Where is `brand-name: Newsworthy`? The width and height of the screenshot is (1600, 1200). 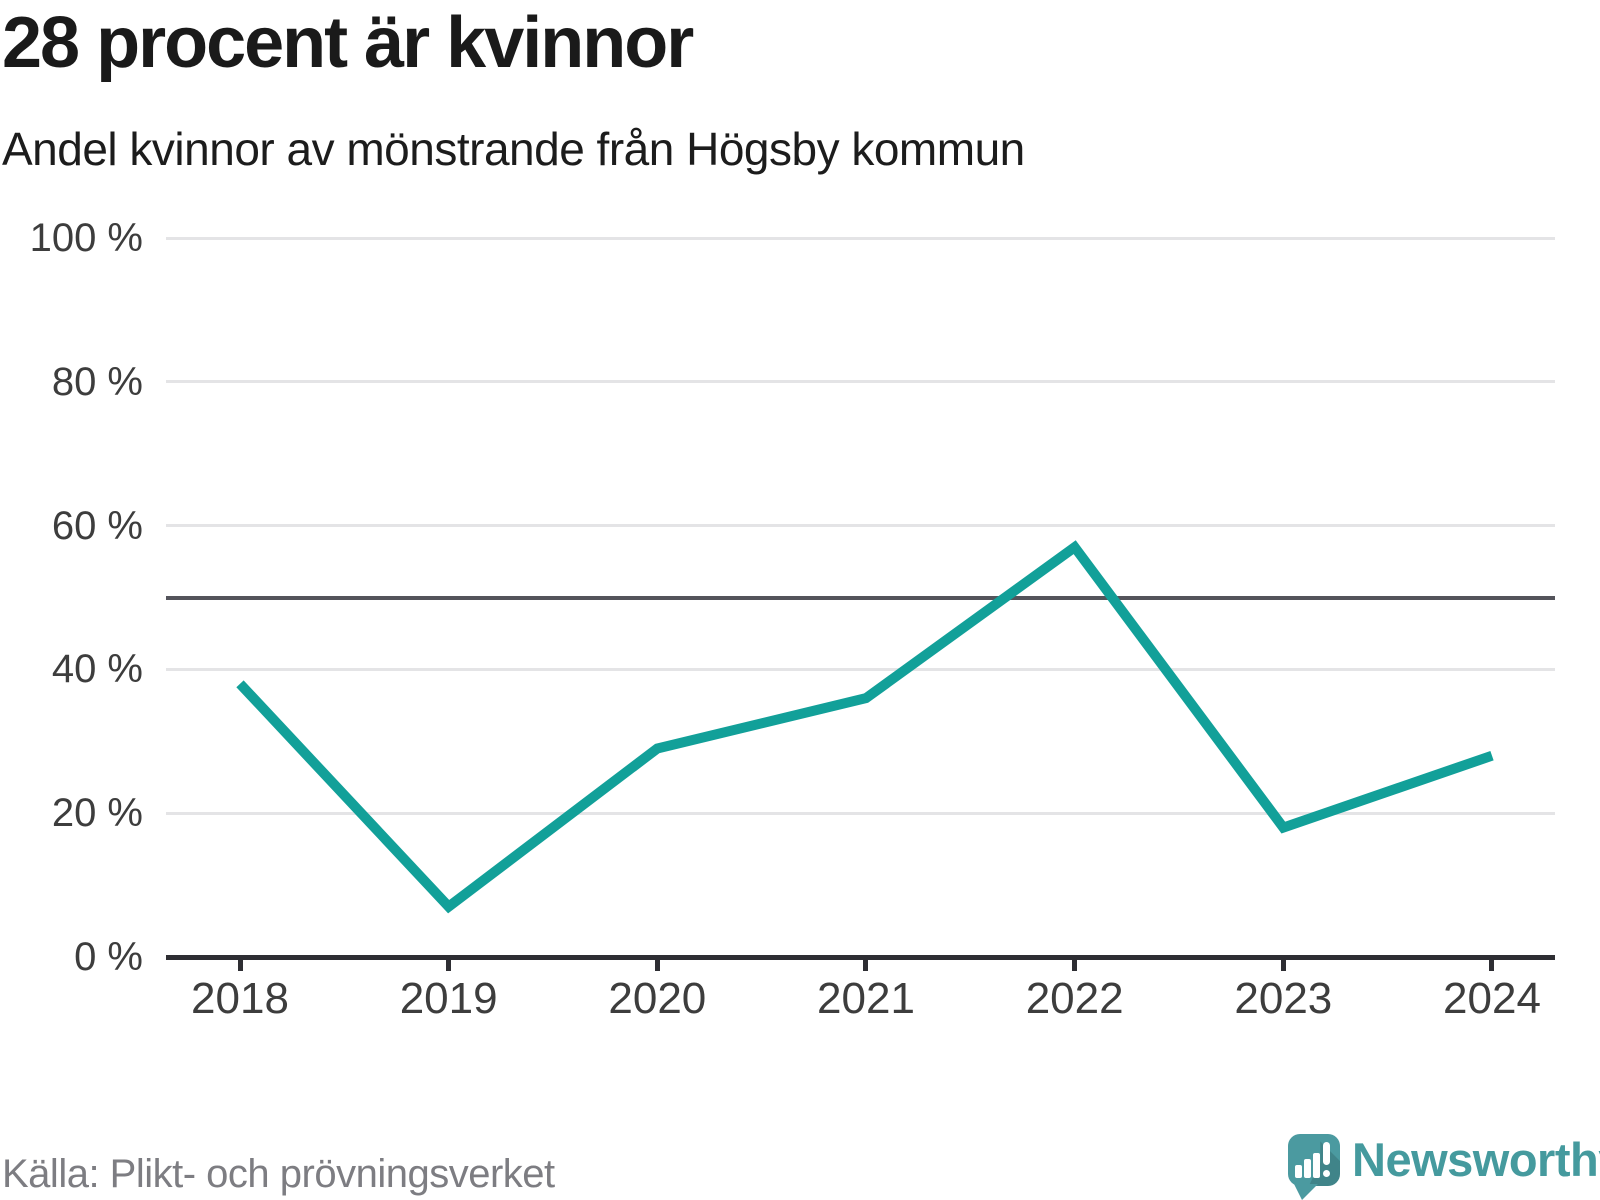 brand-name: Newsworthy is located at coordinates (1476, 1159).